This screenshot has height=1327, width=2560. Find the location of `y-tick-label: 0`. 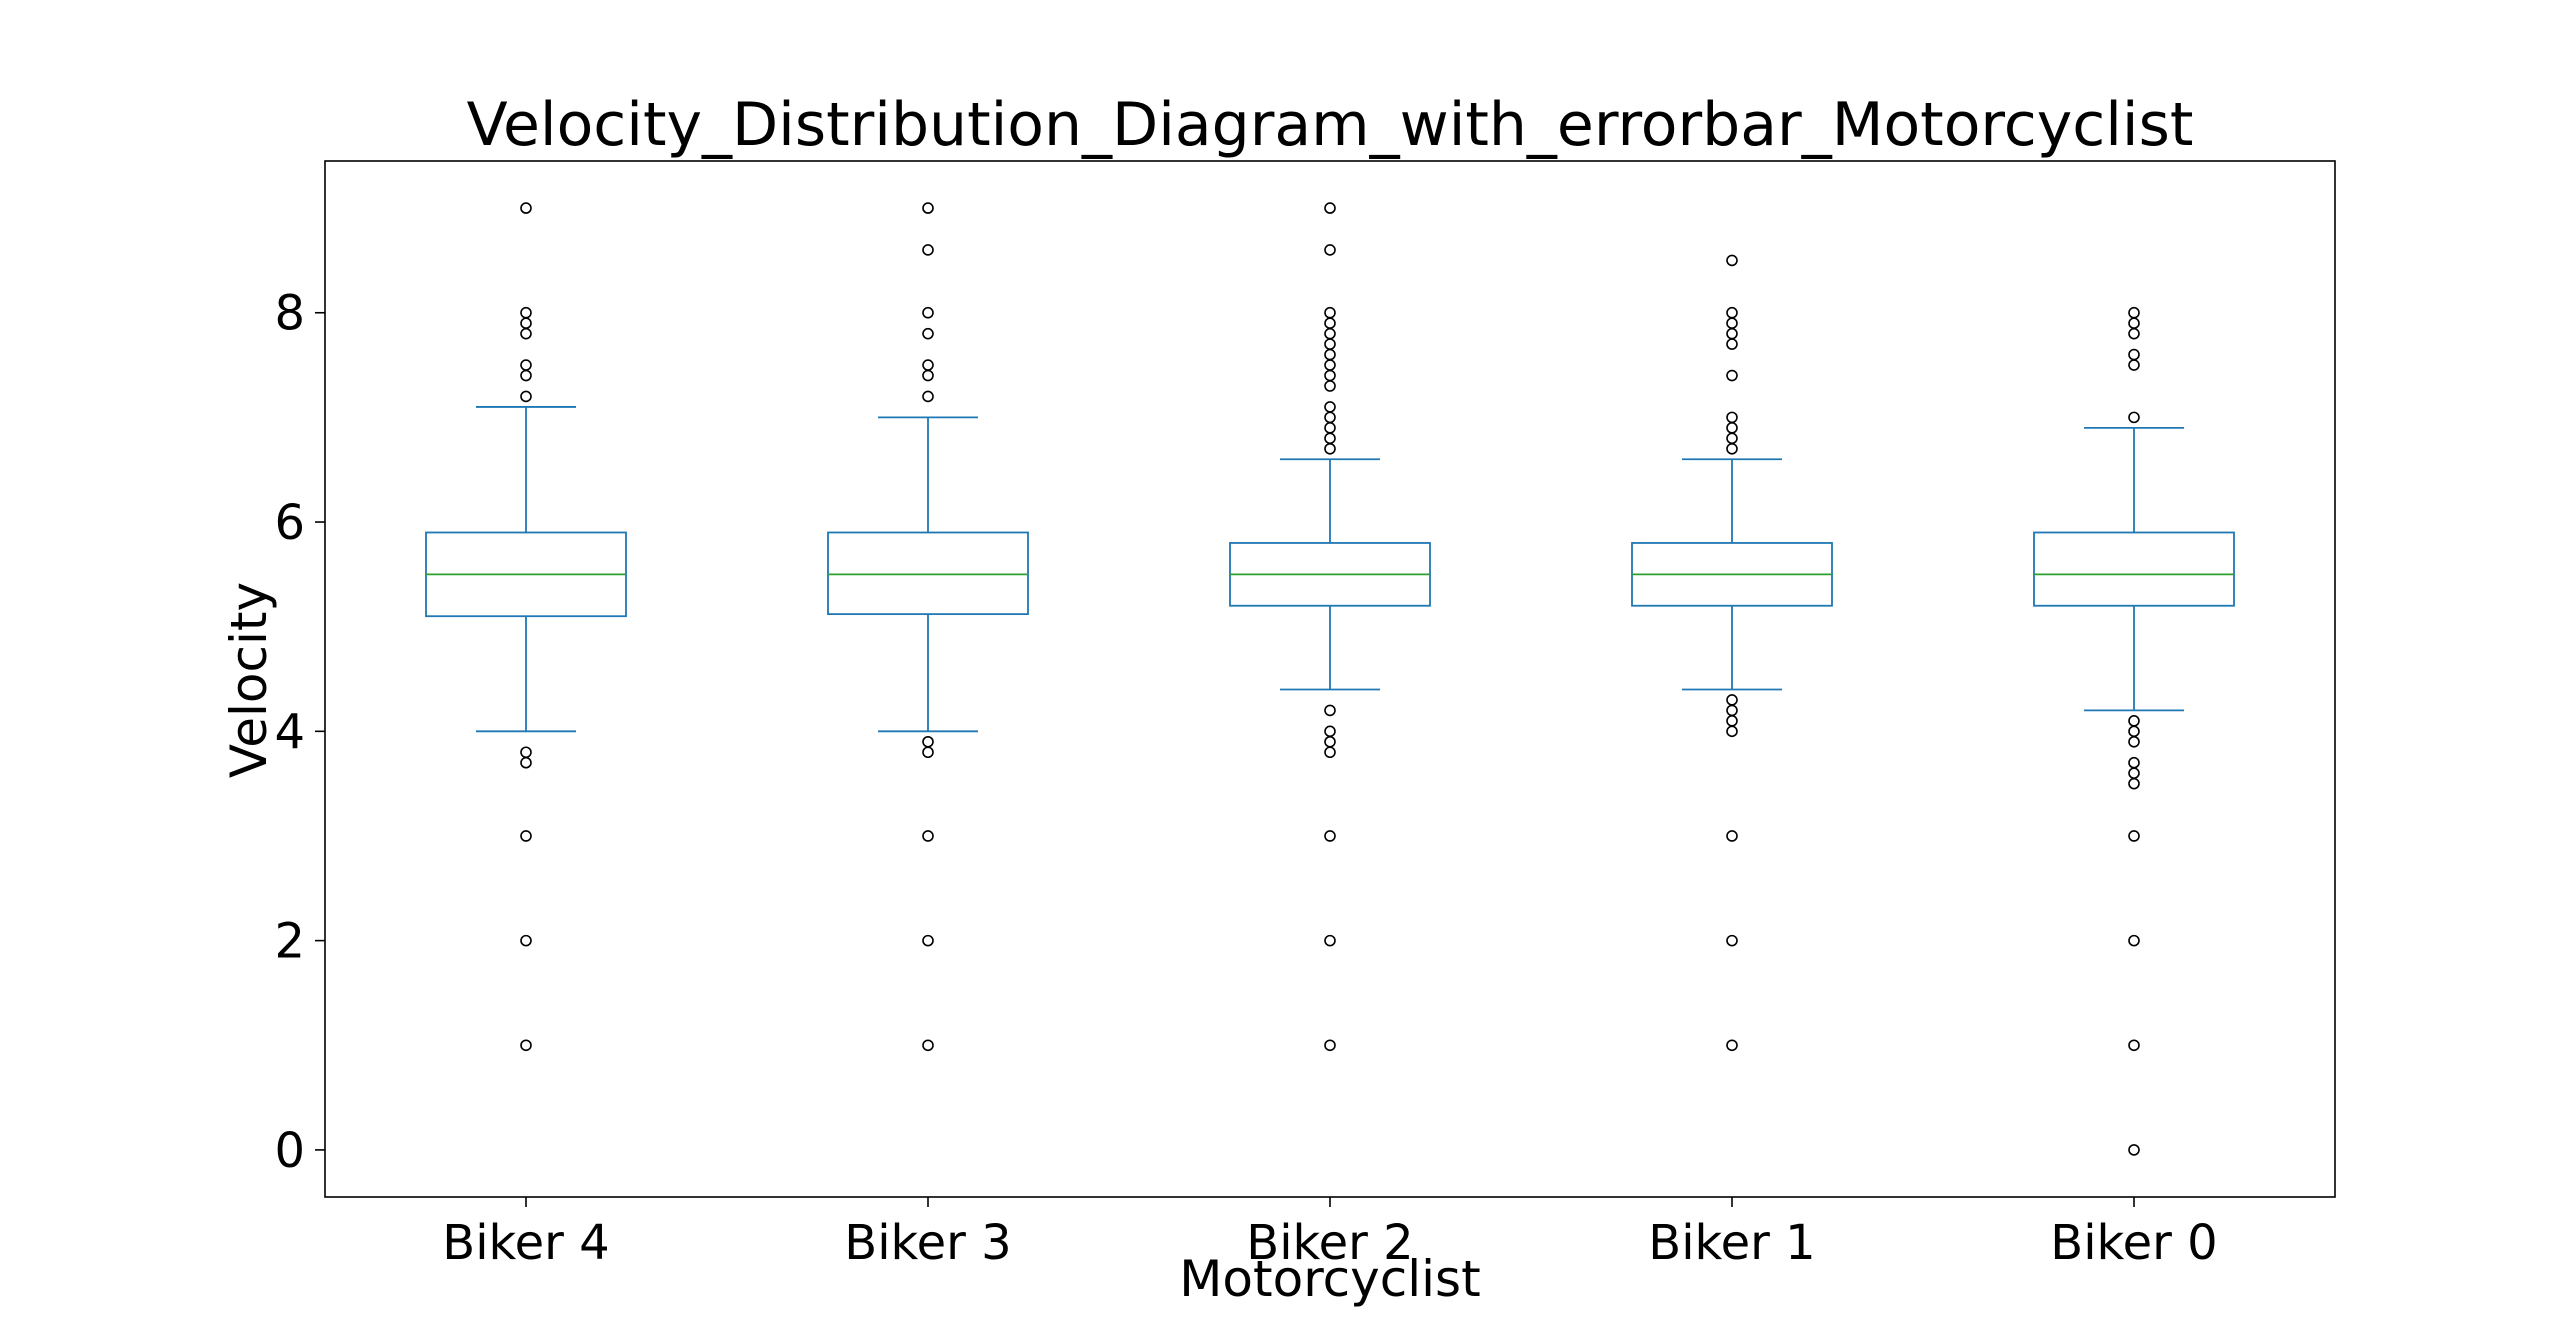

y-tick-label: 0 is located at coordinates (289, 1151).